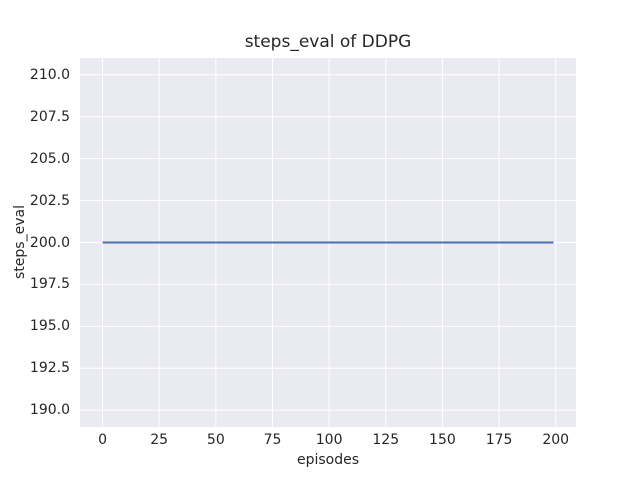  Describe the element at coordinates (328, 460) in the screenshot. I see `x-axis-label: episodes` at that location.